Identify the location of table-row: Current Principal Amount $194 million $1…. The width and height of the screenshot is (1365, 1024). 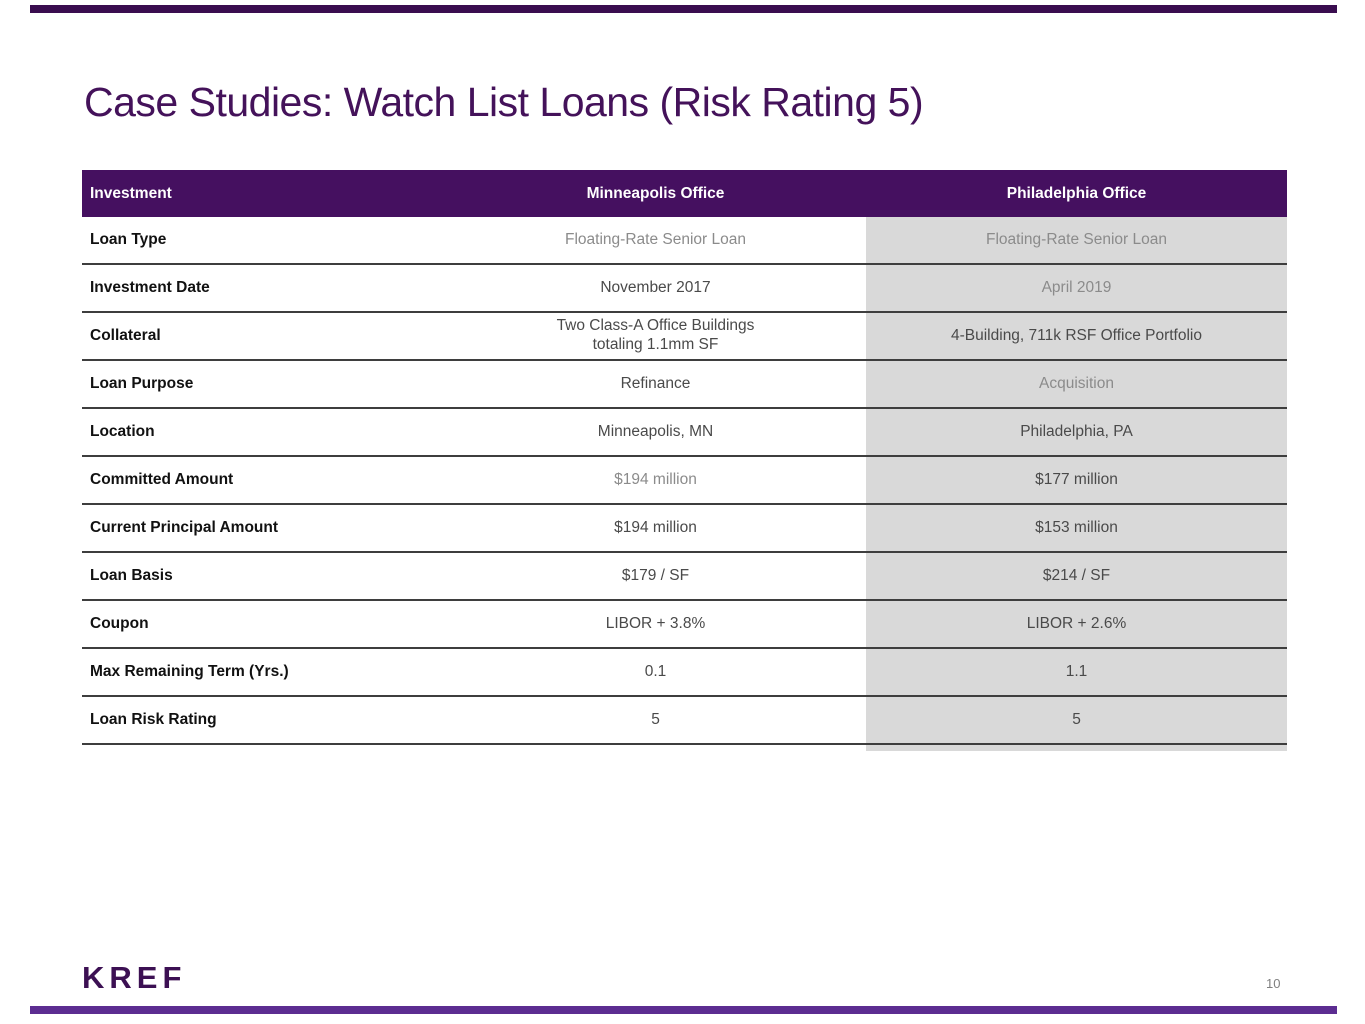
(684, 529).